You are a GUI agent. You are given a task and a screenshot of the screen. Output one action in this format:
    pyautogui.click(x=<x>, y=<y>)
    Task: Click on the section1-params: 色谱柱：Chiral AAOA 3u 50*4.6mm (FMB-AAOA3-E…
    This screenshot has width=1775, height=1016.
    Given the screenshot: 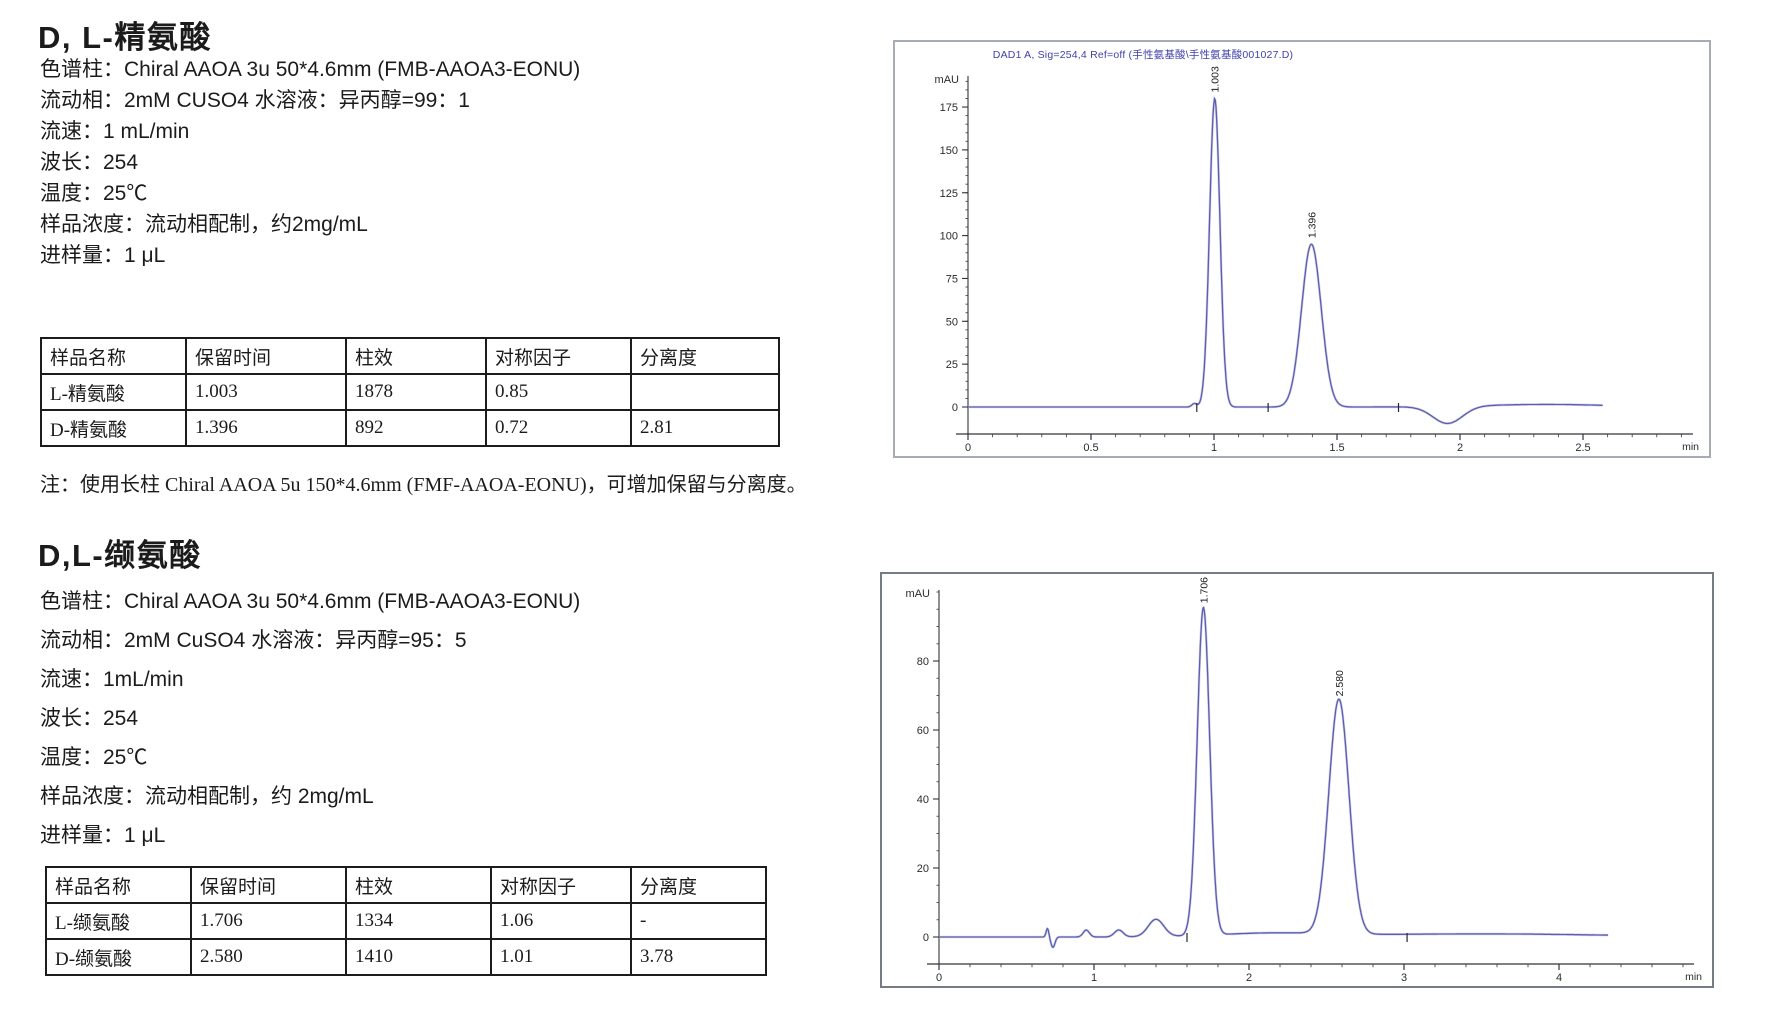 What is the action you would take?
    pyautogui.click(x=310, y=162)
    